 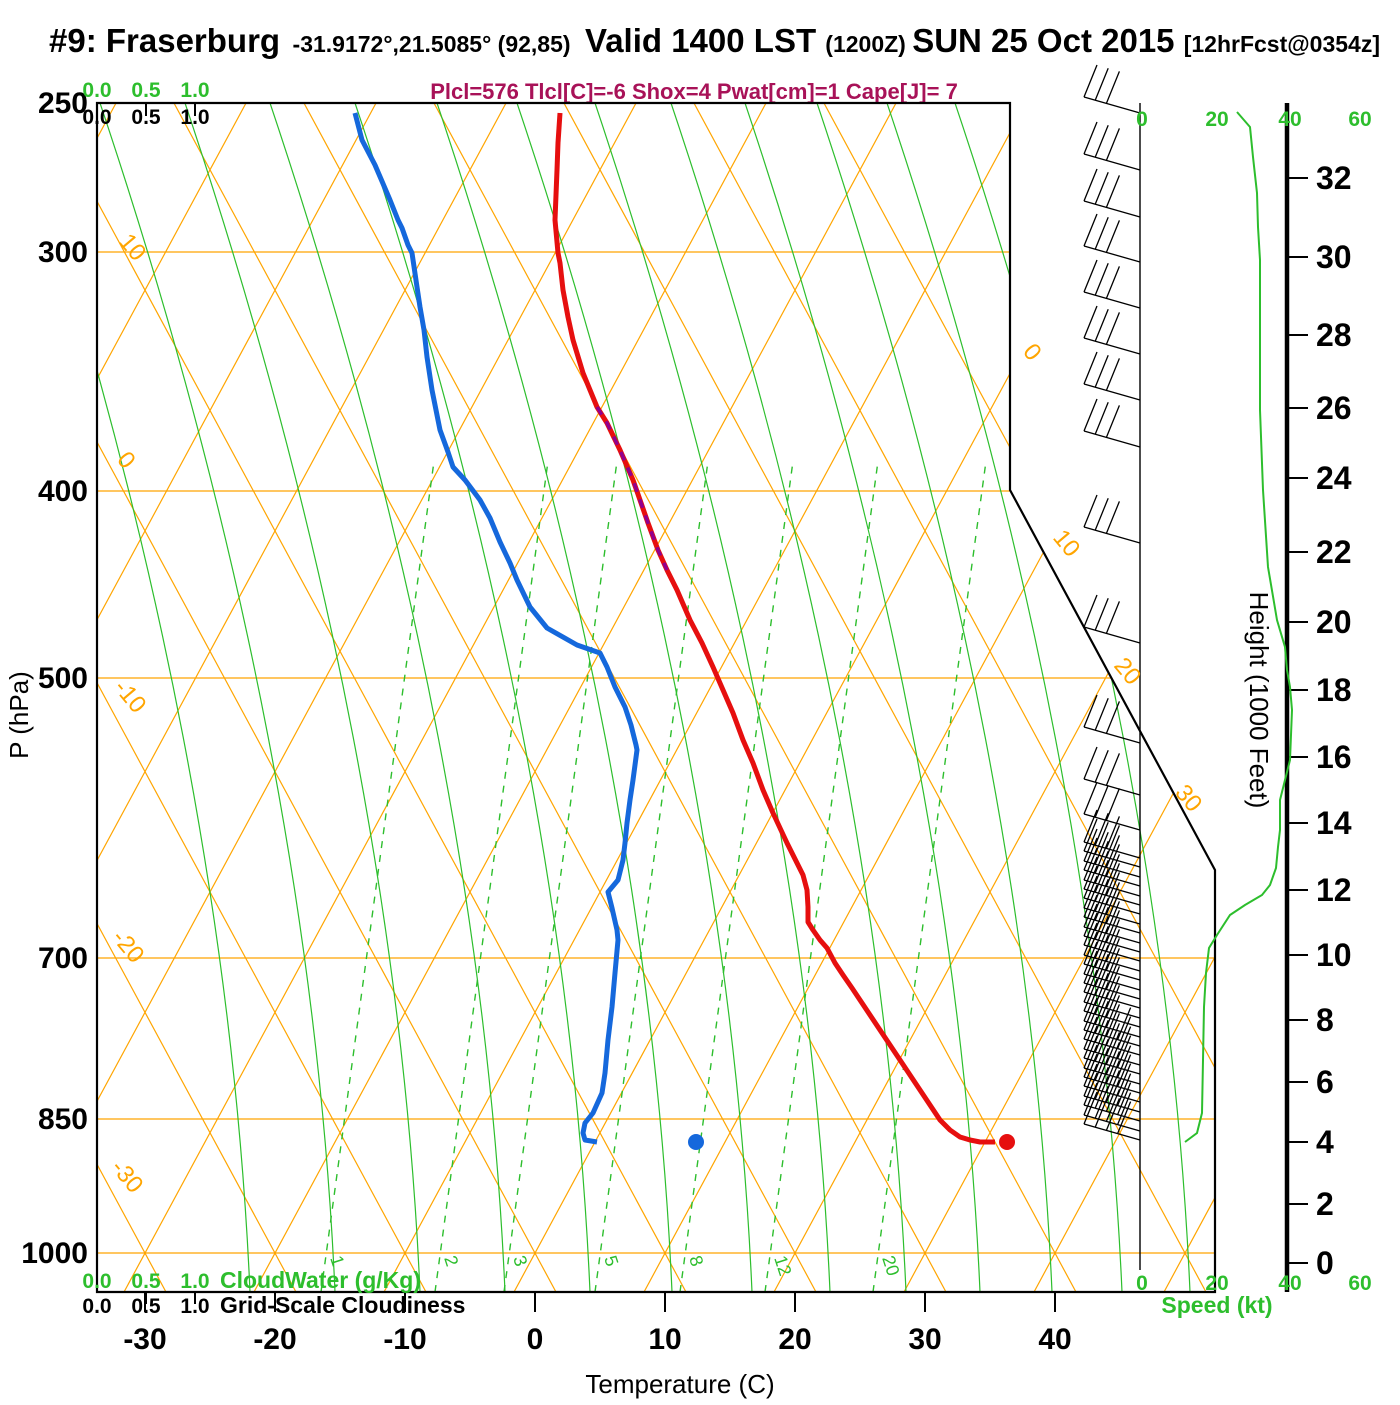 I want to click on mixing-ratio-label: 12, so click(x=782, y=1265).